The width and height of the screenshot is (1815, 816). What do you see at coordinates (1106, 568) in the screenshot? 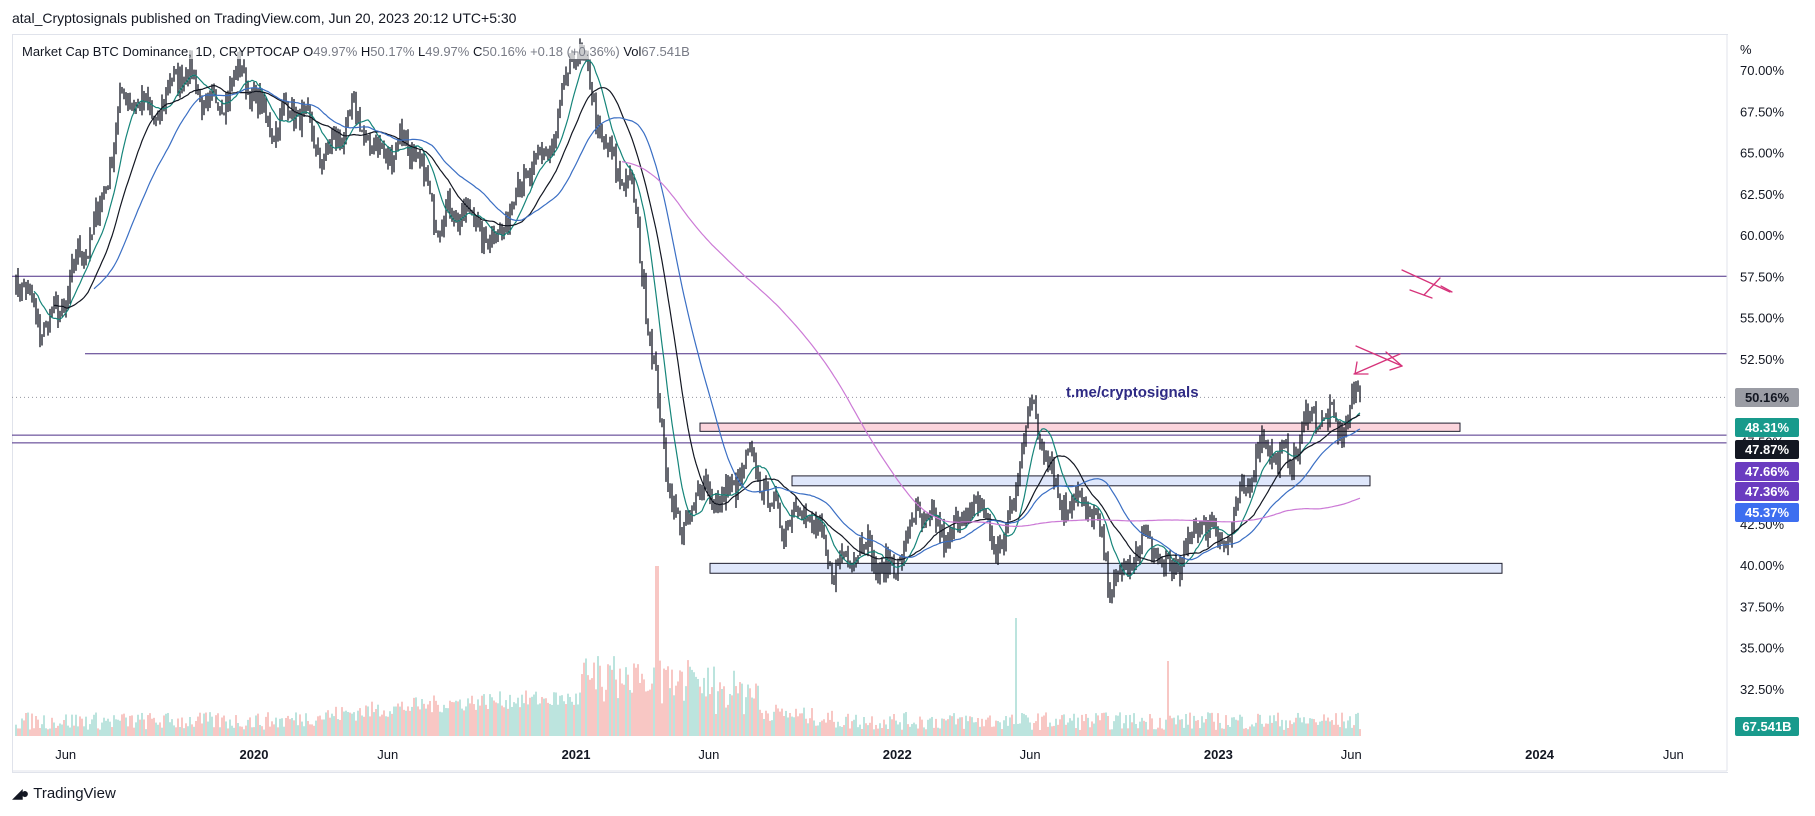
I see `blue-zone` at bounding box center [1106, 568].